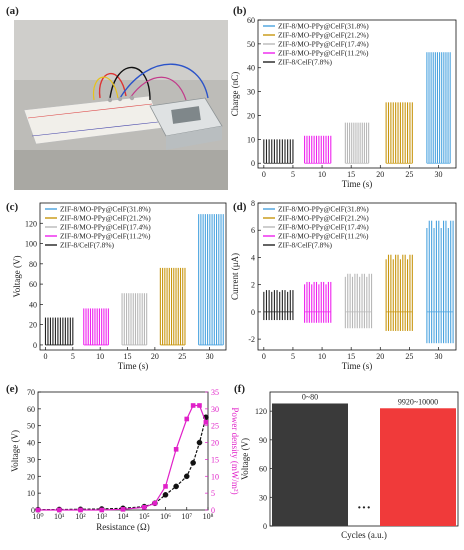 This screenshot has width=464, height=550. What do you see at coordinates (253, 203) in the screenshot?
I see `y-tick-label: 8` at bounding box center [253, 203].